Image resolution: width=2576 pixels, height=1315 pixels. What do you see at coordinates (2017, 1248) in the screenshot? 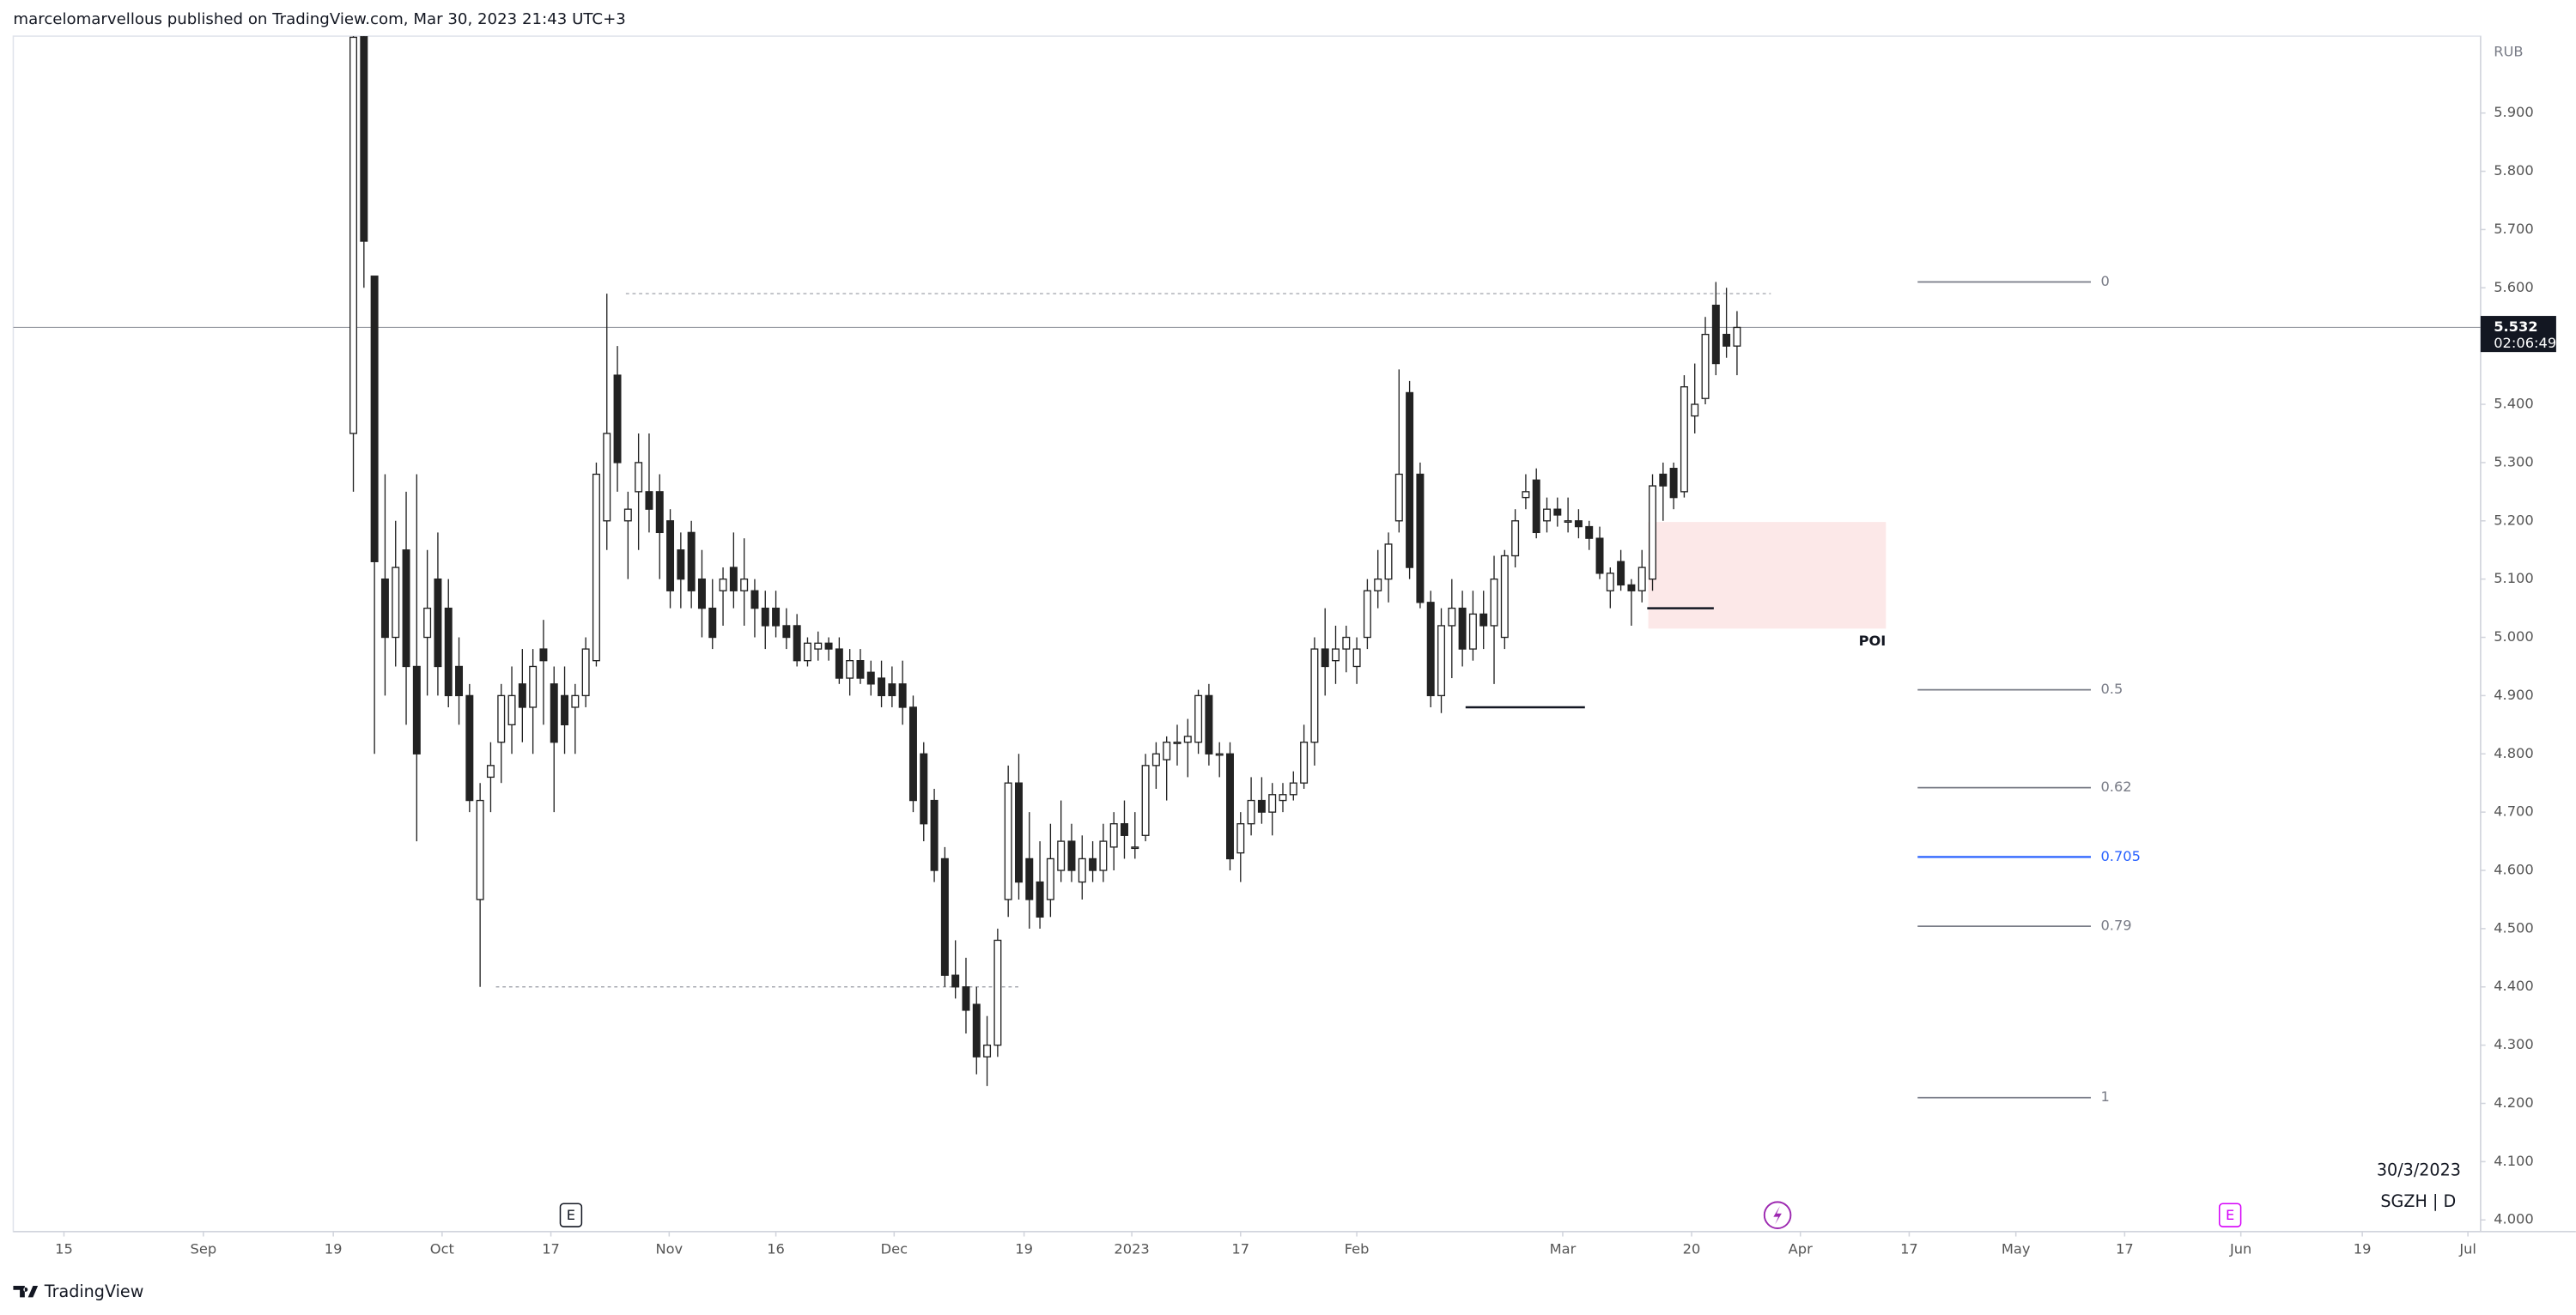
I see `x-tick-label: May` at bounding box center [2017, 1248].